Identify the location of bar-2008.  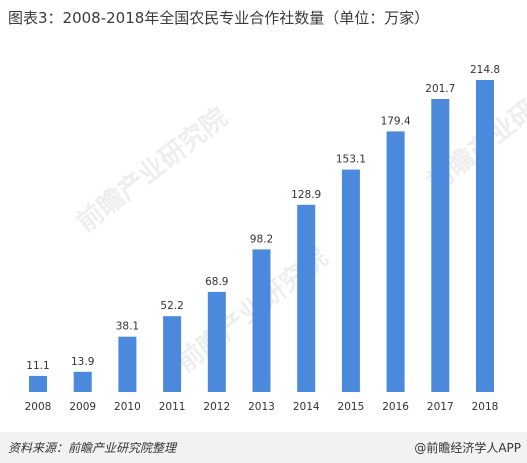
(38, 383).